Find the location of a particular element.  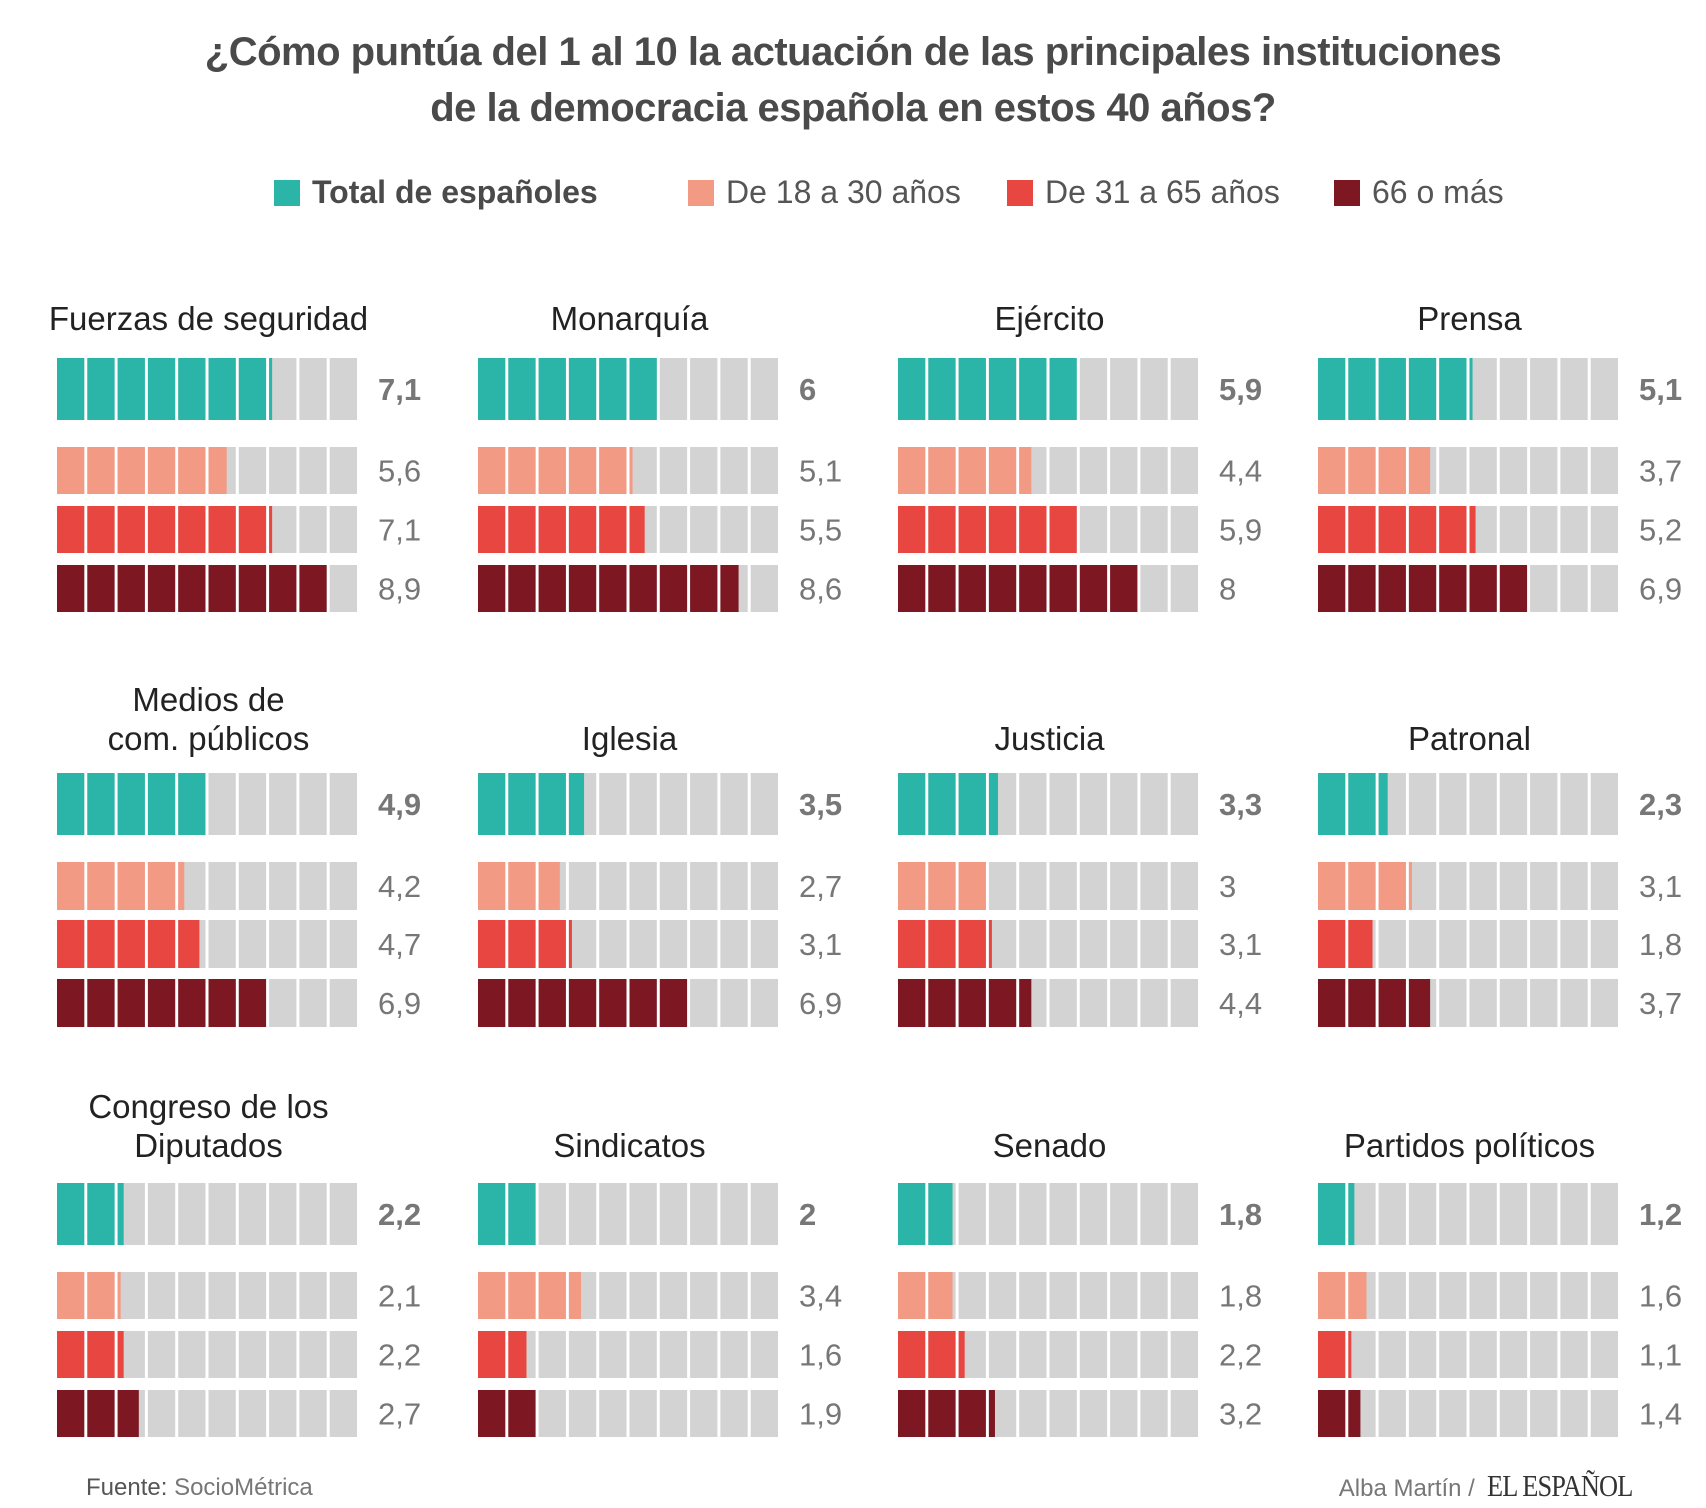

value-label-total: 3,3 is located at coordinates (1240, 804).